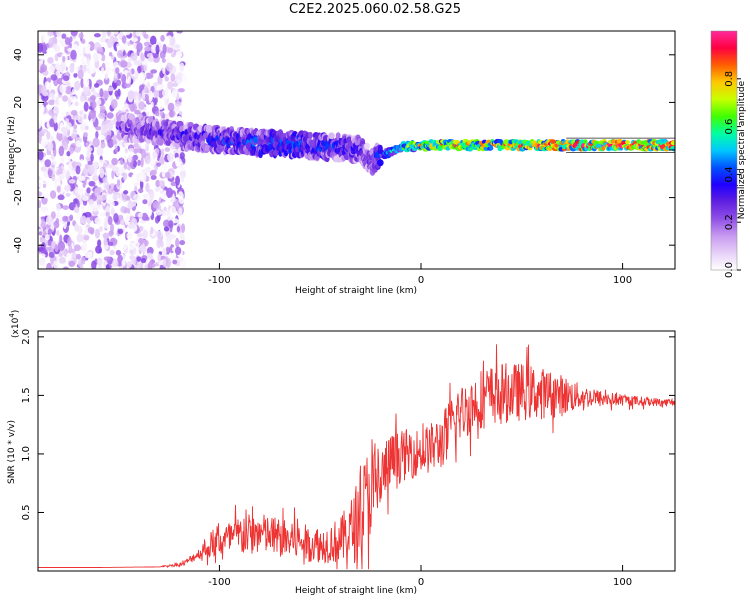 The width and height of the screenshot is (750, 600). Describe the element at coordinates (26, 337) in the screenshot. I see `snr-y-tick-label: 2.0` at that location.